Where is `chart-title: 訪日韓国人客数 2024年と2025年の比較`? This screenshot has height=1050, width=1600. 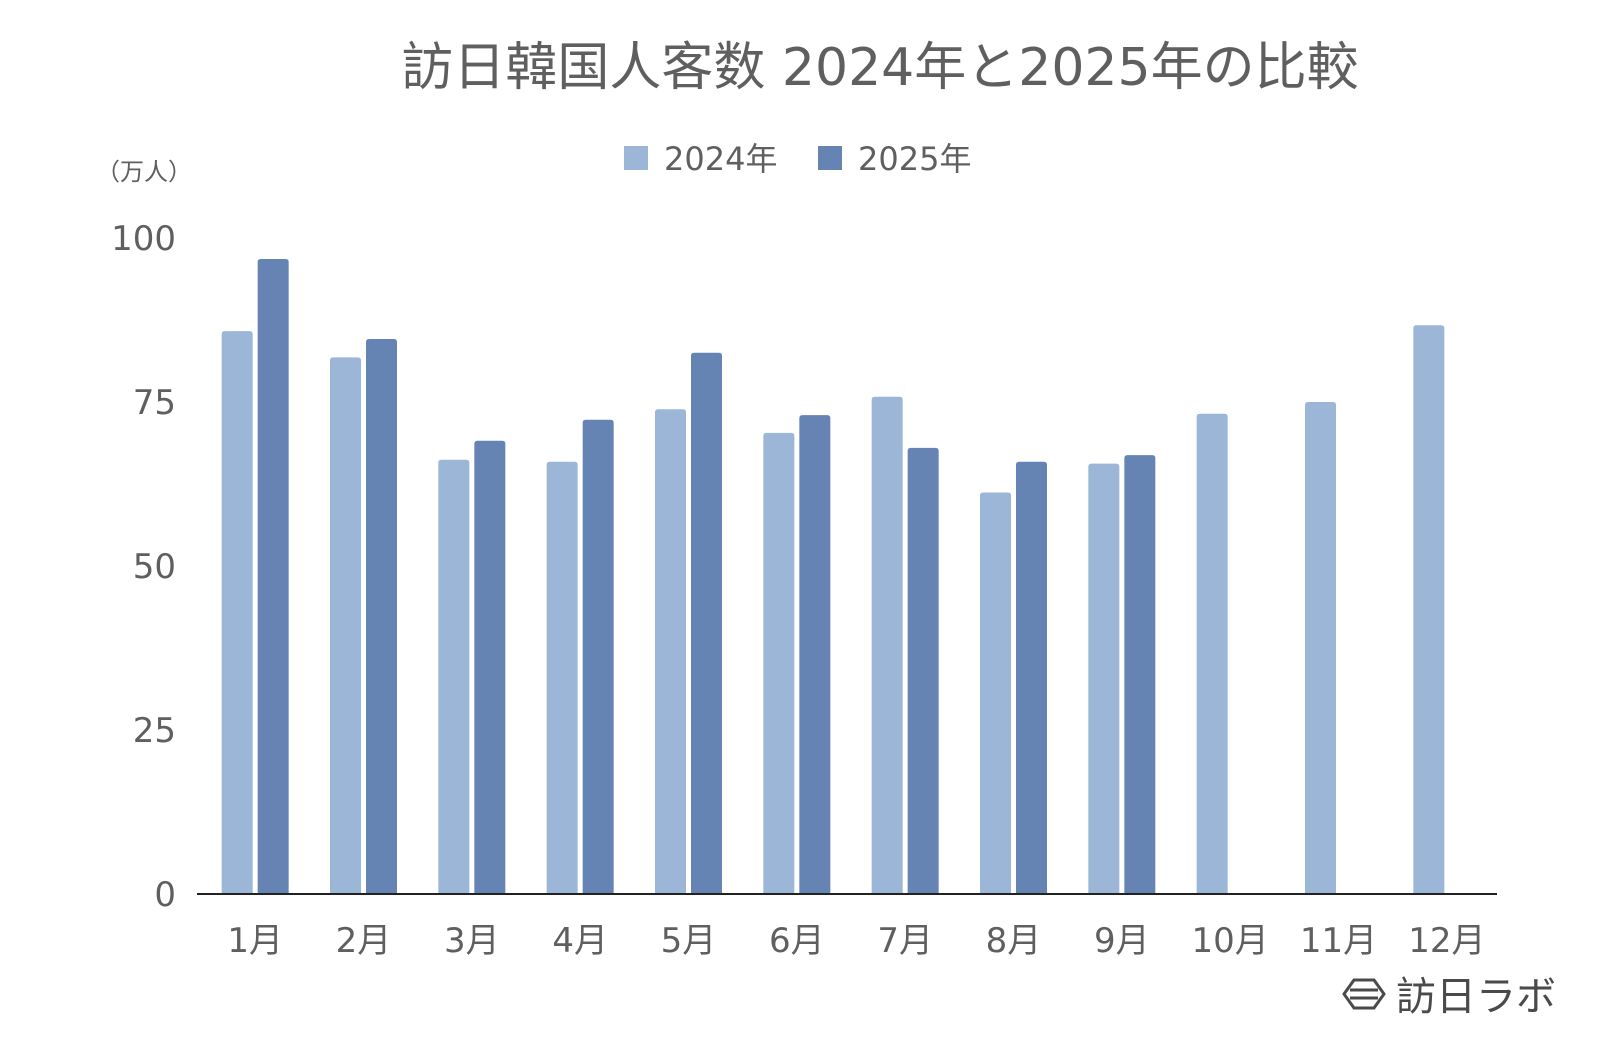 chart-title: 訪日韓国人客数 2024年と2025年の比較 is located at coordinates (879, 68).